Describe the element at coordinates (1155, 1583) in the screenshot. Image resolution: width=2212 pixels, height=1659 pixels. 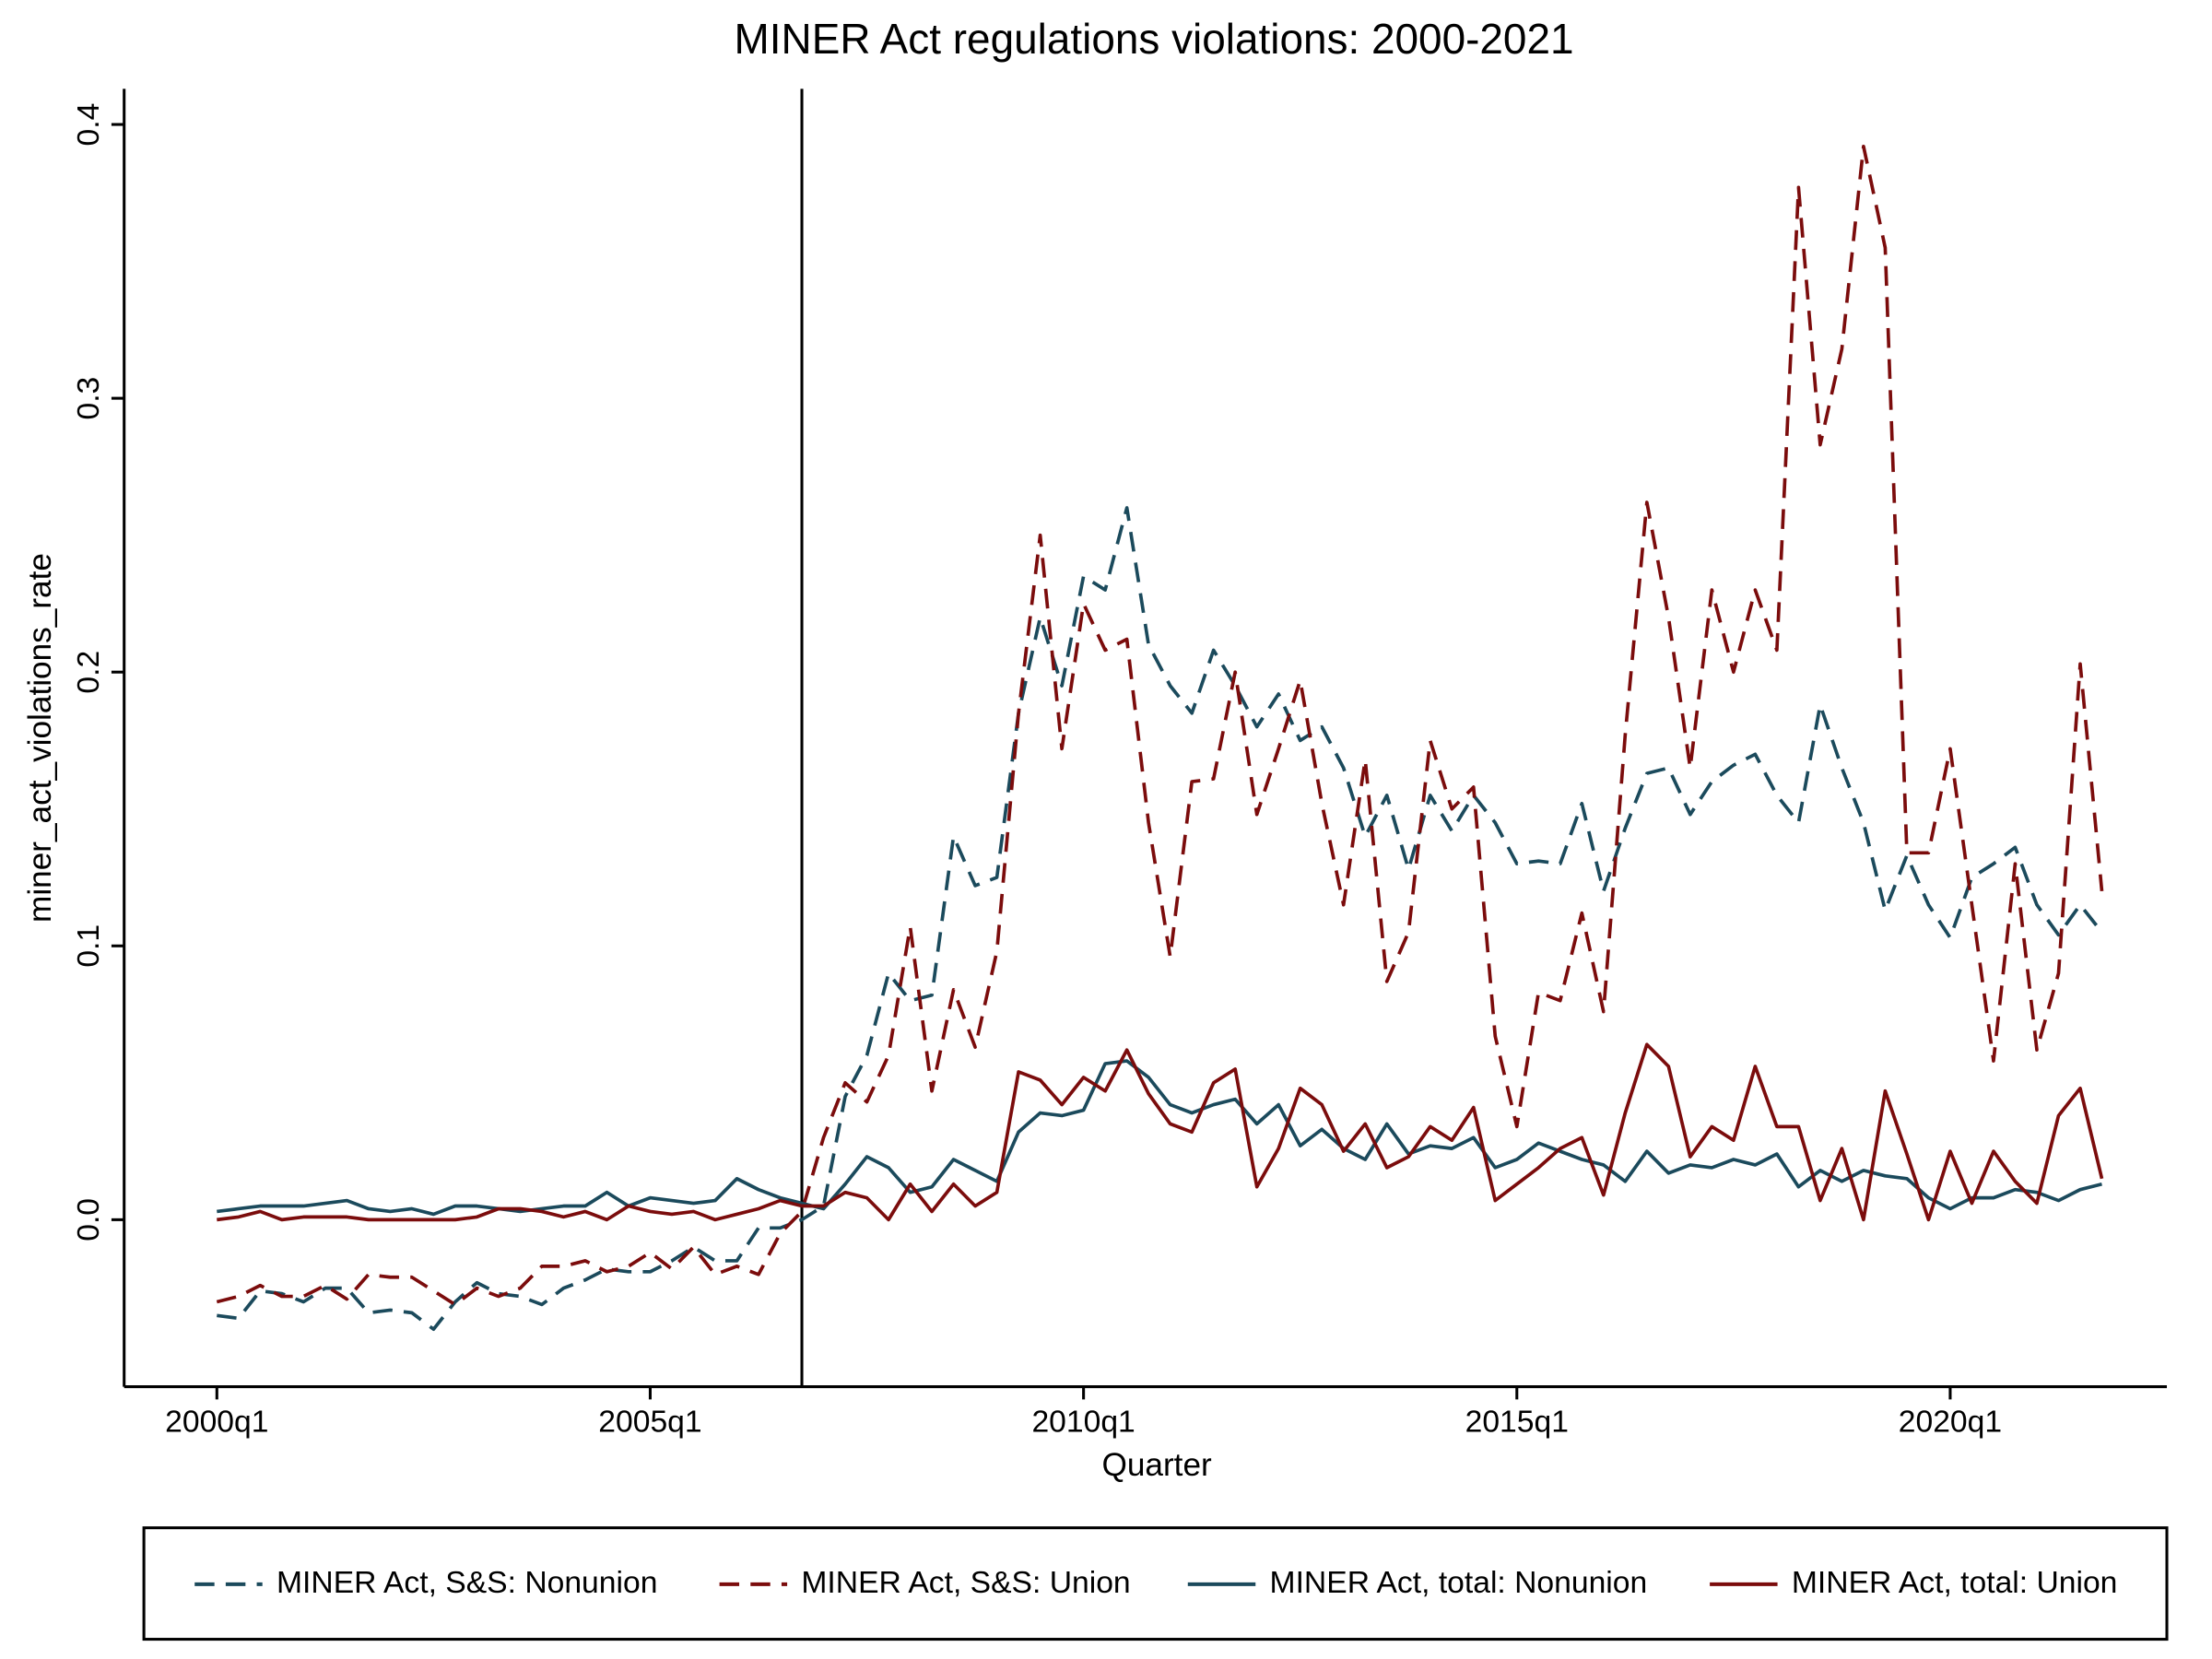
I see `legend-box` at that location.